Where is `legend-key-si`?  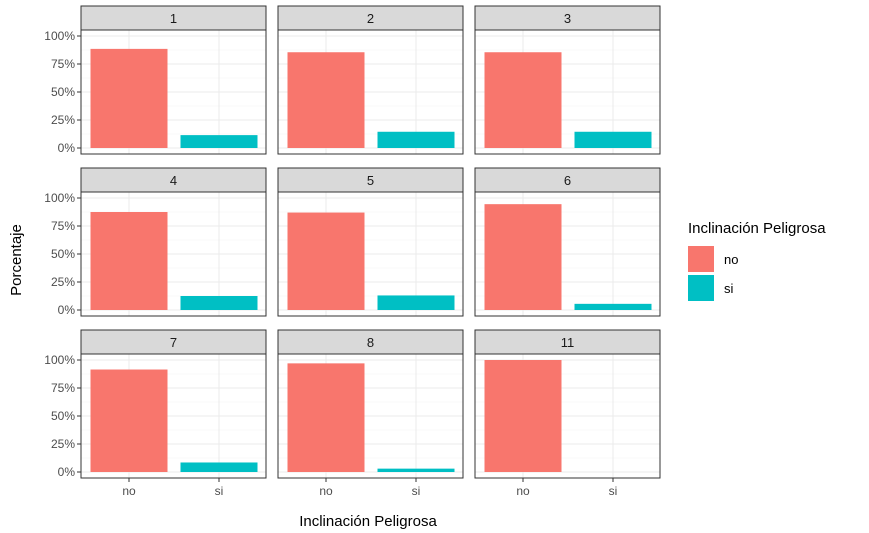 legend-key-si is located at coordinates (701, 288).